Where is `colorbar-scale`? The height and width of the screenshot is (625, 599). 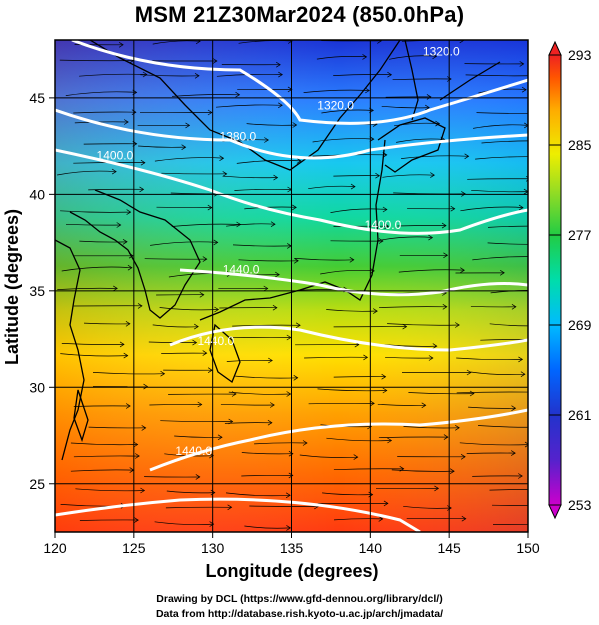 colorbar-scale is located at coordinates (555, 280).